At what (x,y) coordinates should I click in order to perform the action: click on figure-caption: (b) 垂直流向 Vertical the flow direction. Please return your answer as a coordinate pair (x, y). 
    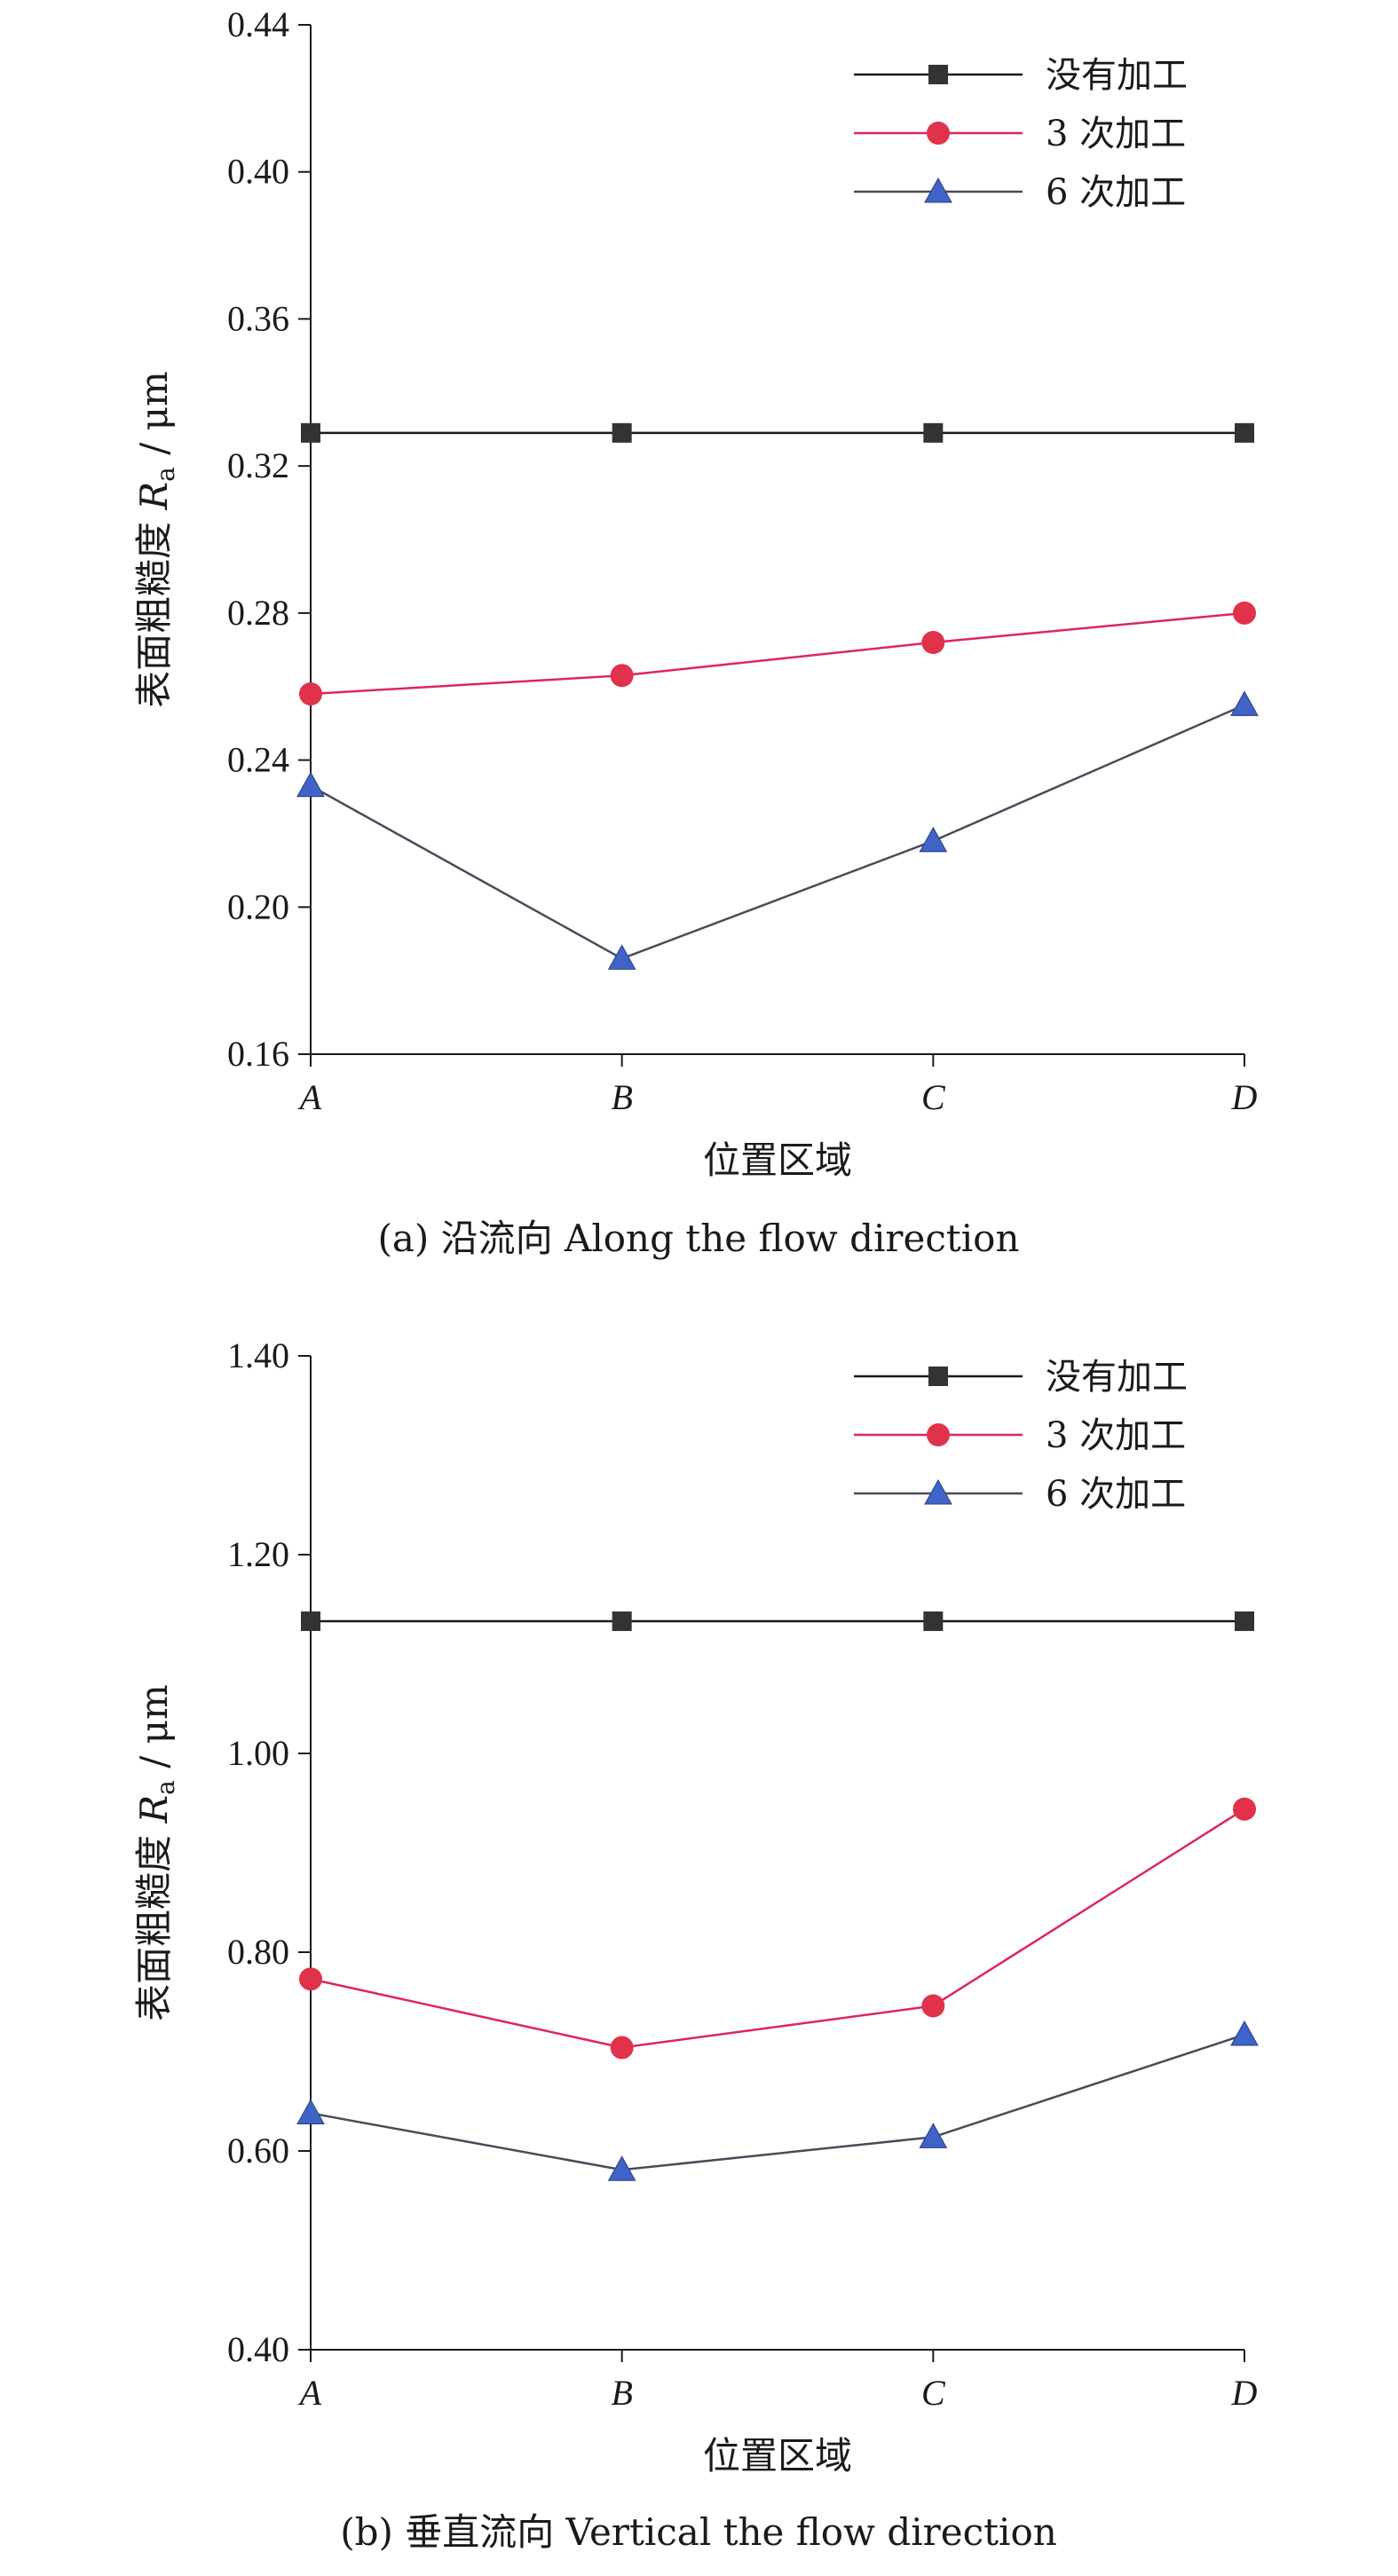
    Looking at the image, I should click on (698, 2532).